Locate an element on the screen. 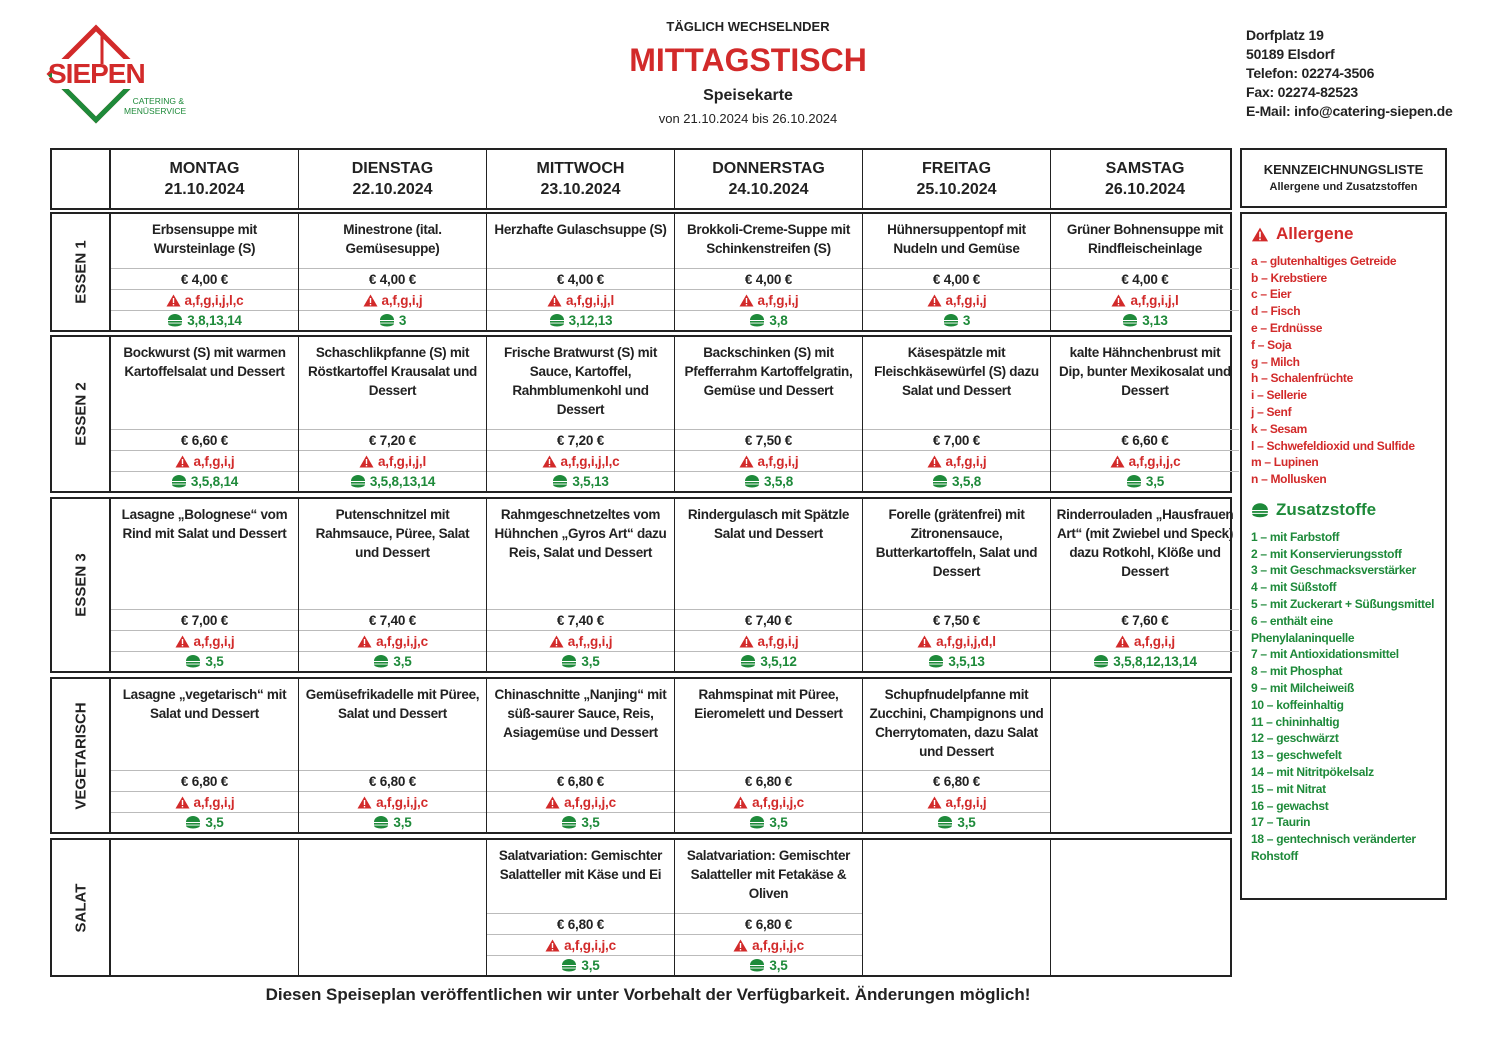  allergens: a,f,g,i,j,l,c is located at coordinates (214, 300).